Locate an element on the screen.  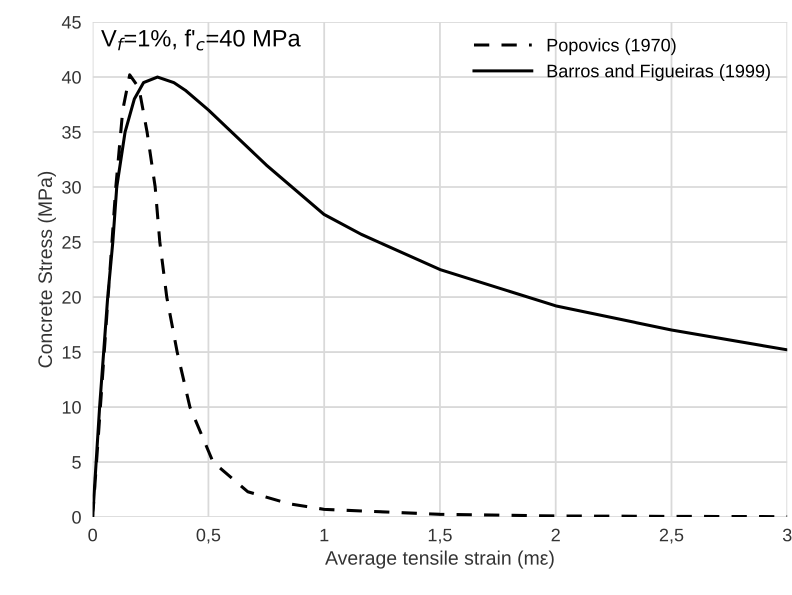
y-tick-label: 20 is located at coordinates (71, 297).